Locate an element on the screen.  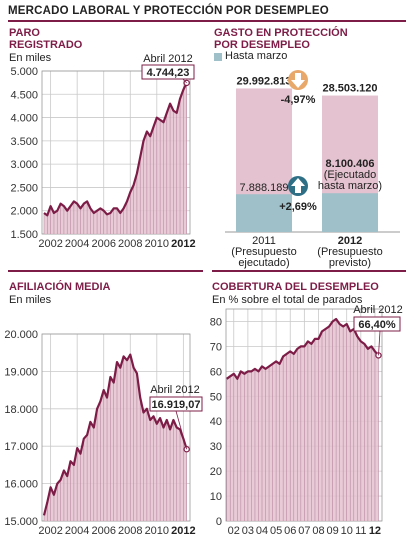
paro-ytick-label: 3.500 is located at coordinates (24, 142).